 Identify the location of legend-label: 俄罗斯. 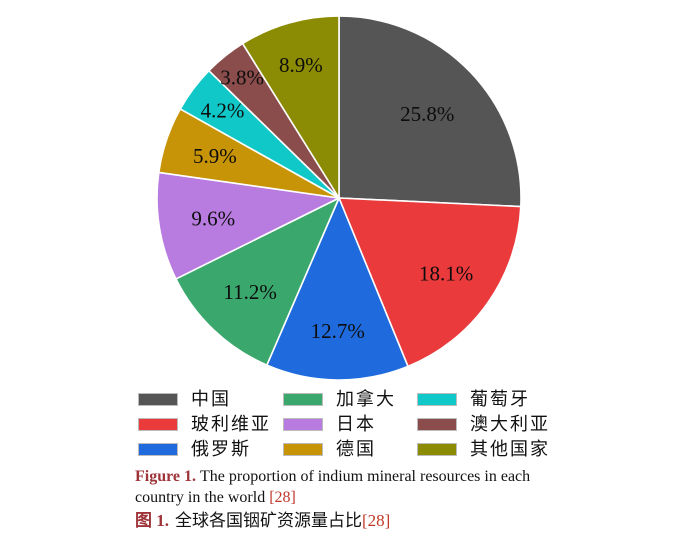
(221, 449).